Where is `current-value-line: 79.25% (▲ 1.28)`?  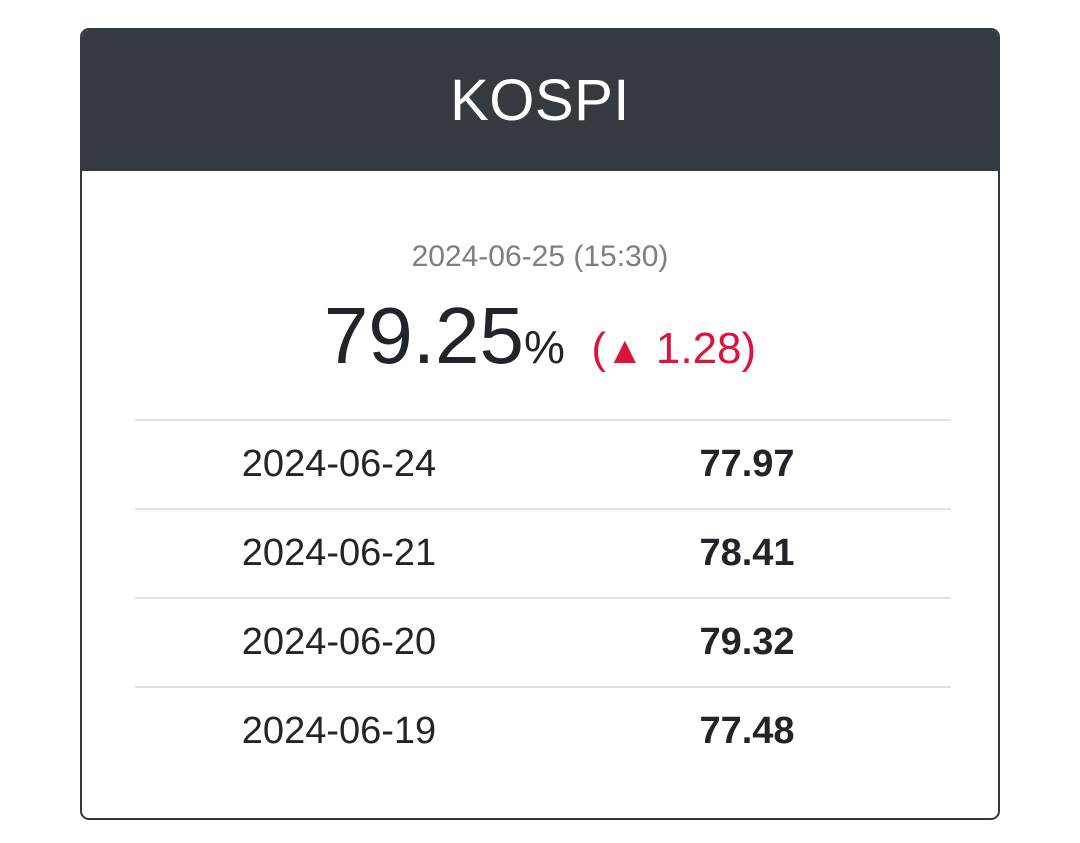 current-value-line: 79.25% (▲ 1.28) is located at coordinates (540, 336).